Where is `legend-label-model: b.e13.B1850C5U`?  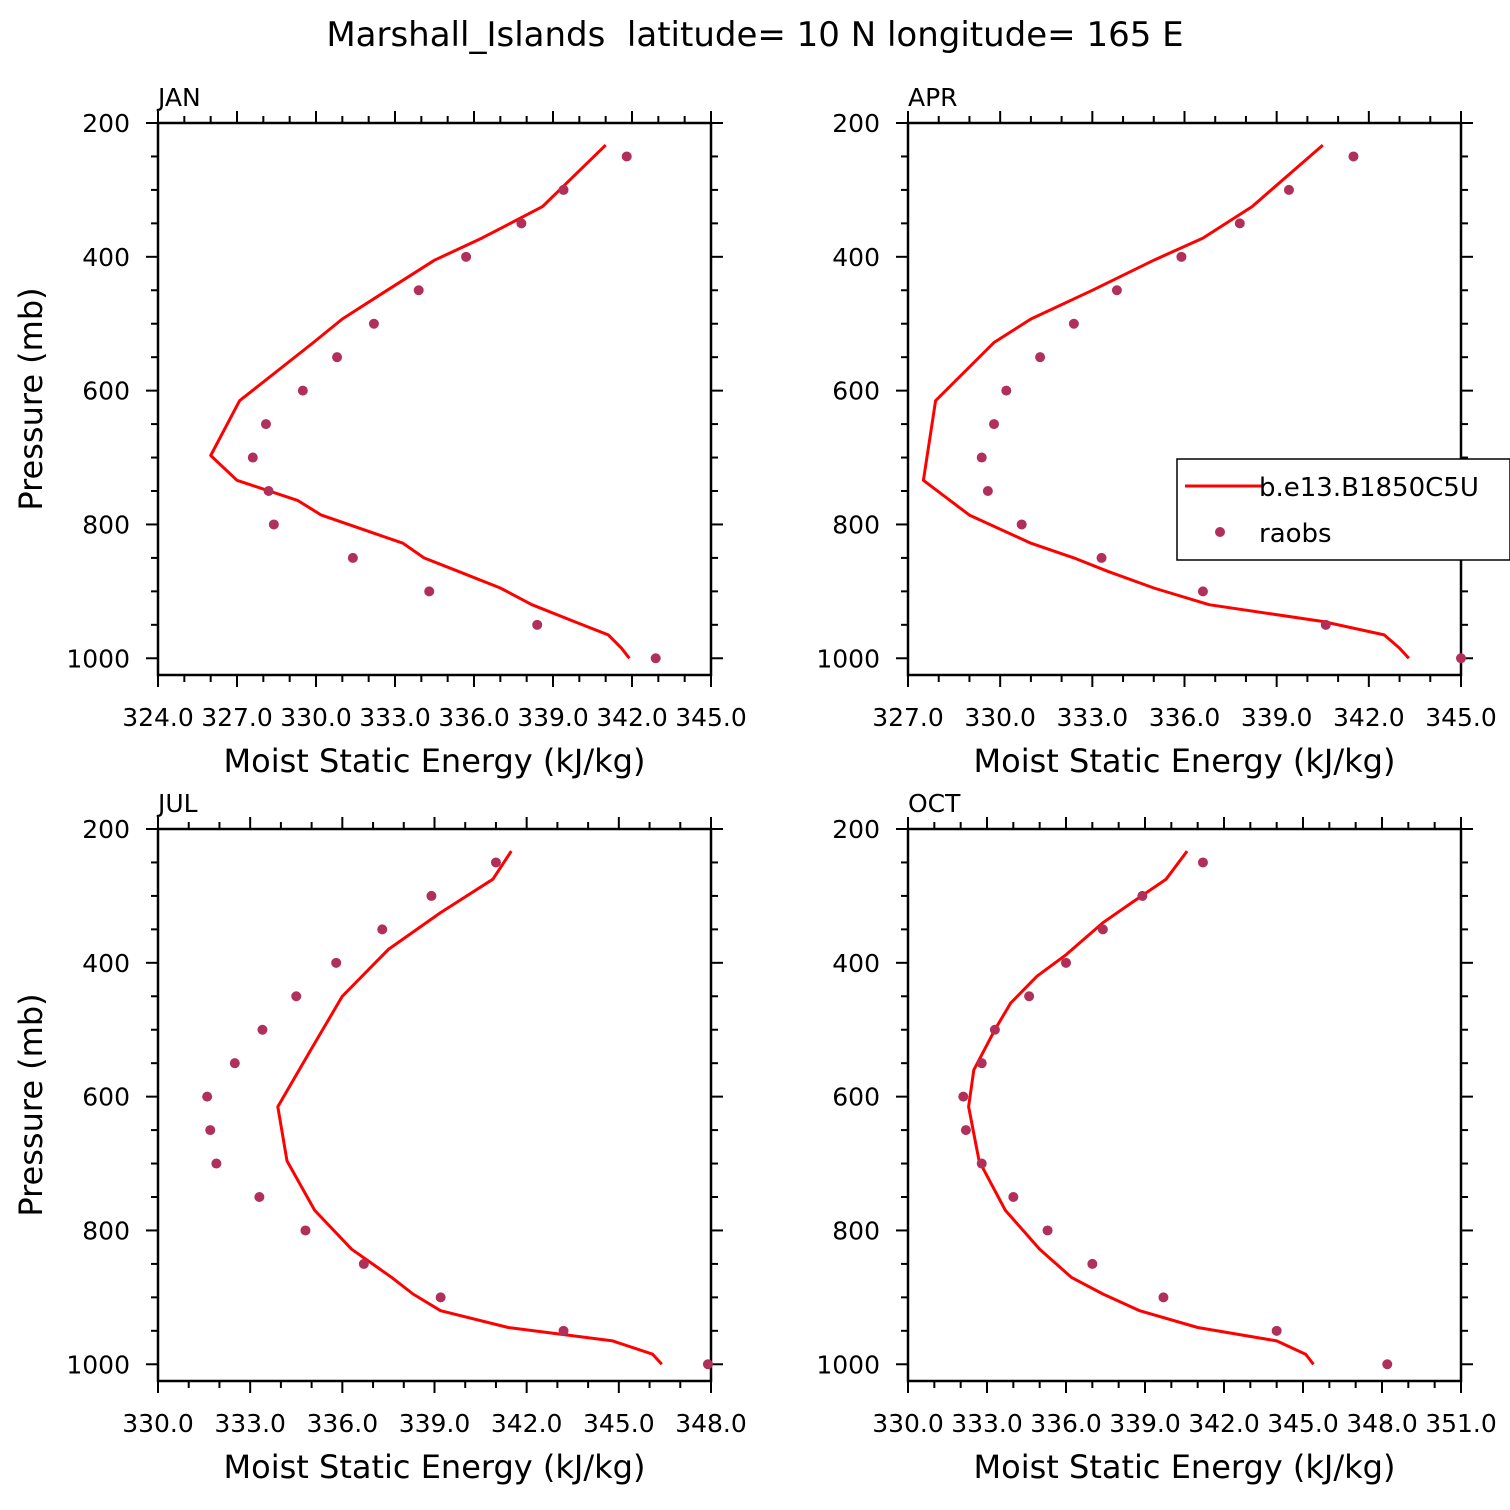 legend-label-model: b.e13.B1850C5U is located at coordinates (1369, 488).